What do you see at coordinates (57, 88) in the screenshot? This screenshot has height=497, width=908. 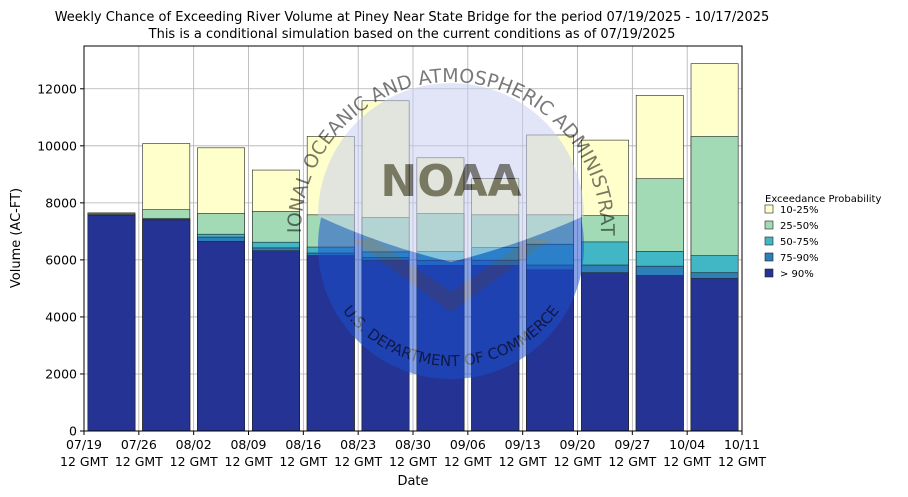 I see `y-tick-label: 12000` at bounding box center [57, 88].